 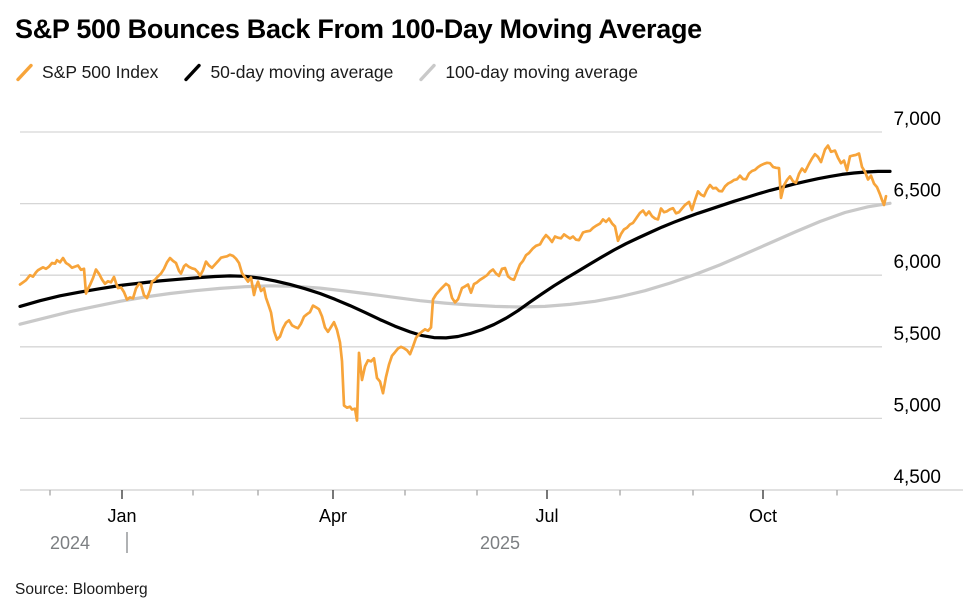 What do you see at coordinates (917, 191) in the screenshot?
I see `y-axis-tick-label: 6,500` at bounding box center [917, 191].